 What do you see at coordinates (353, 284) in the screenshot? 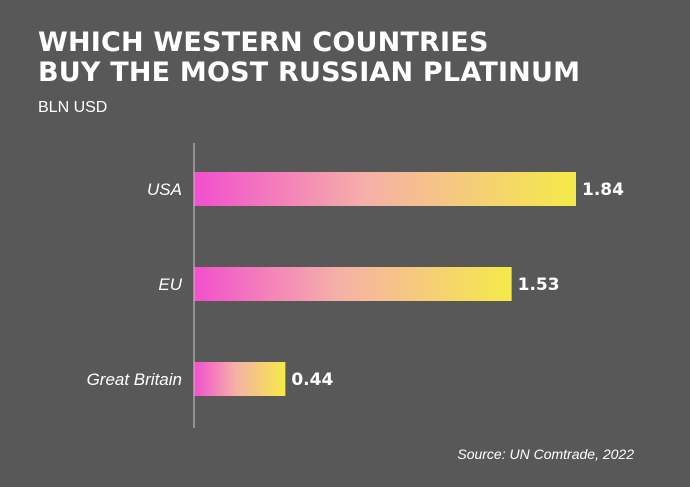
I see `bar-eu` at bounding box center [353, 284].